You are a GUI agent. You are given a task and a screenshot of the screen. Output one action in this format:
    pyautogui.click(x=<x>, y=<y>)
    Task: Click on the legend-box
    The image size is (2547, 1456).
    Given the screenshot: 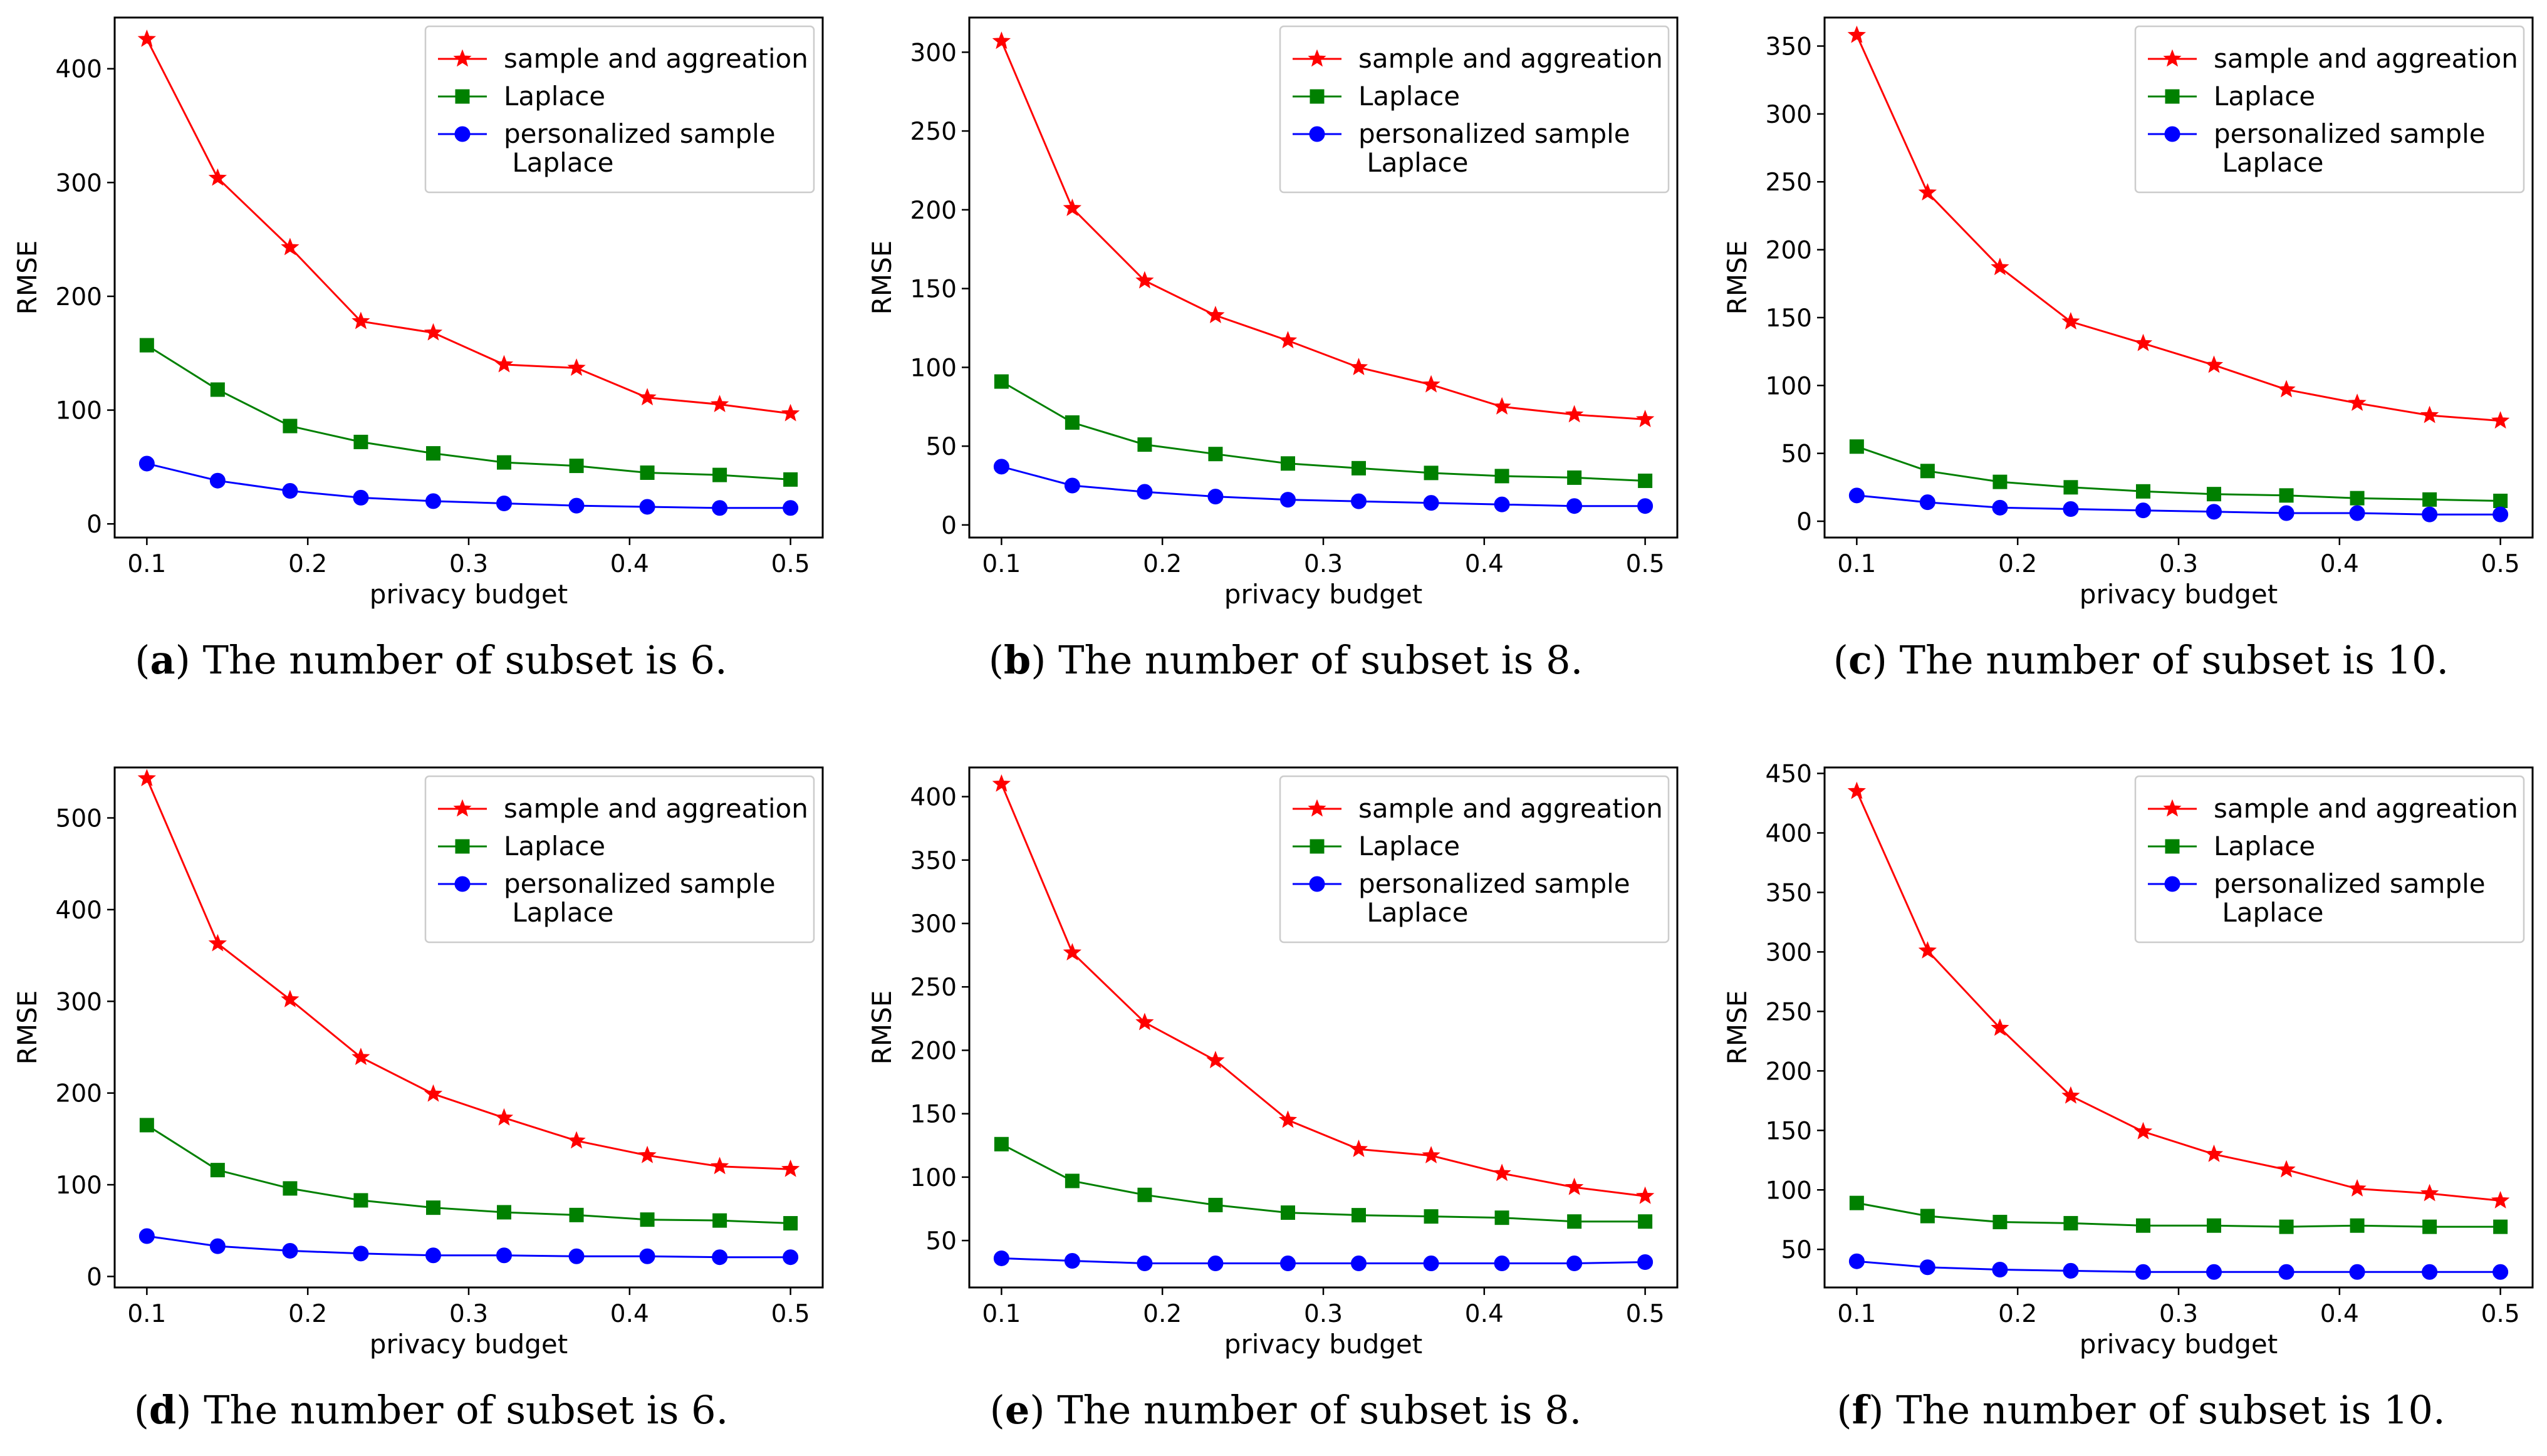 What is the action you would take?
    pyautogui.click(x=2329, y=110)
    